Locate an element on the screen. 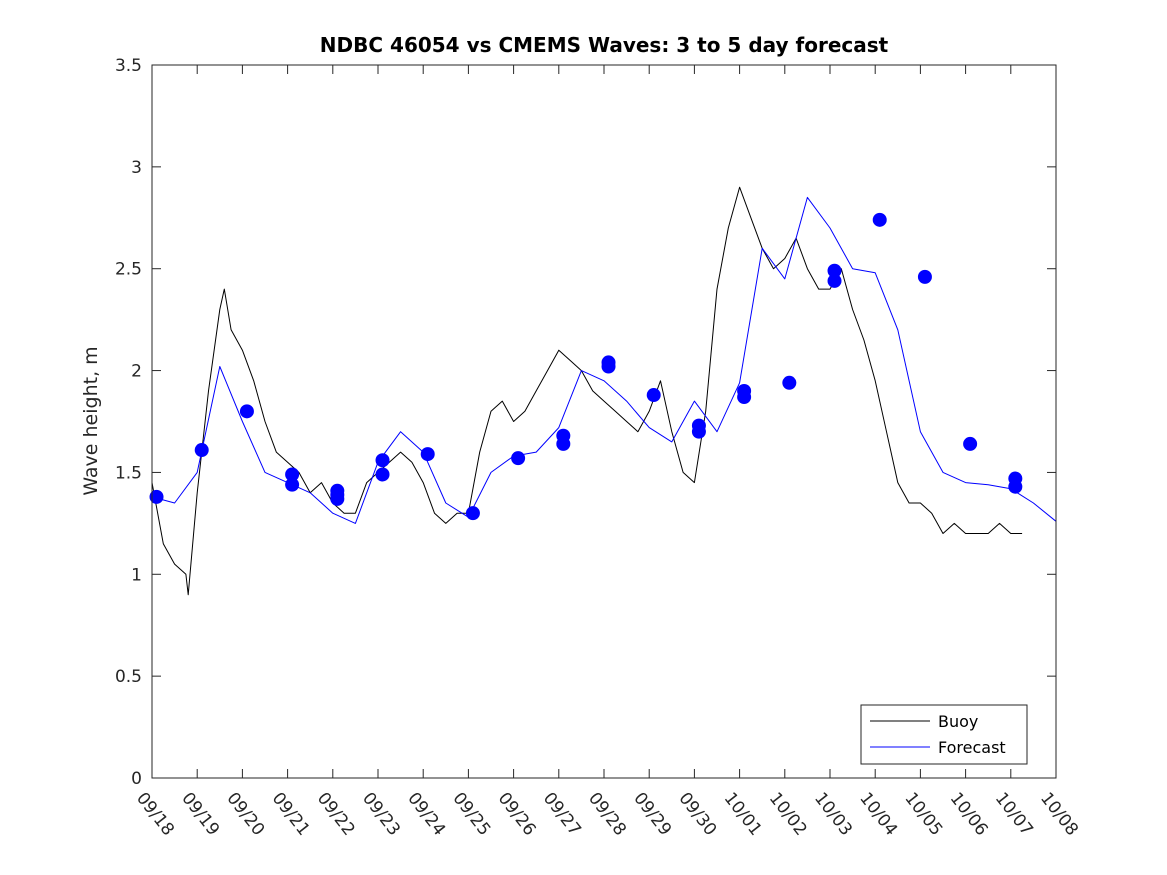 This screenshot has height=875, width=1167. x-tick-label: 09/23 is located at coordinates (381, 814).